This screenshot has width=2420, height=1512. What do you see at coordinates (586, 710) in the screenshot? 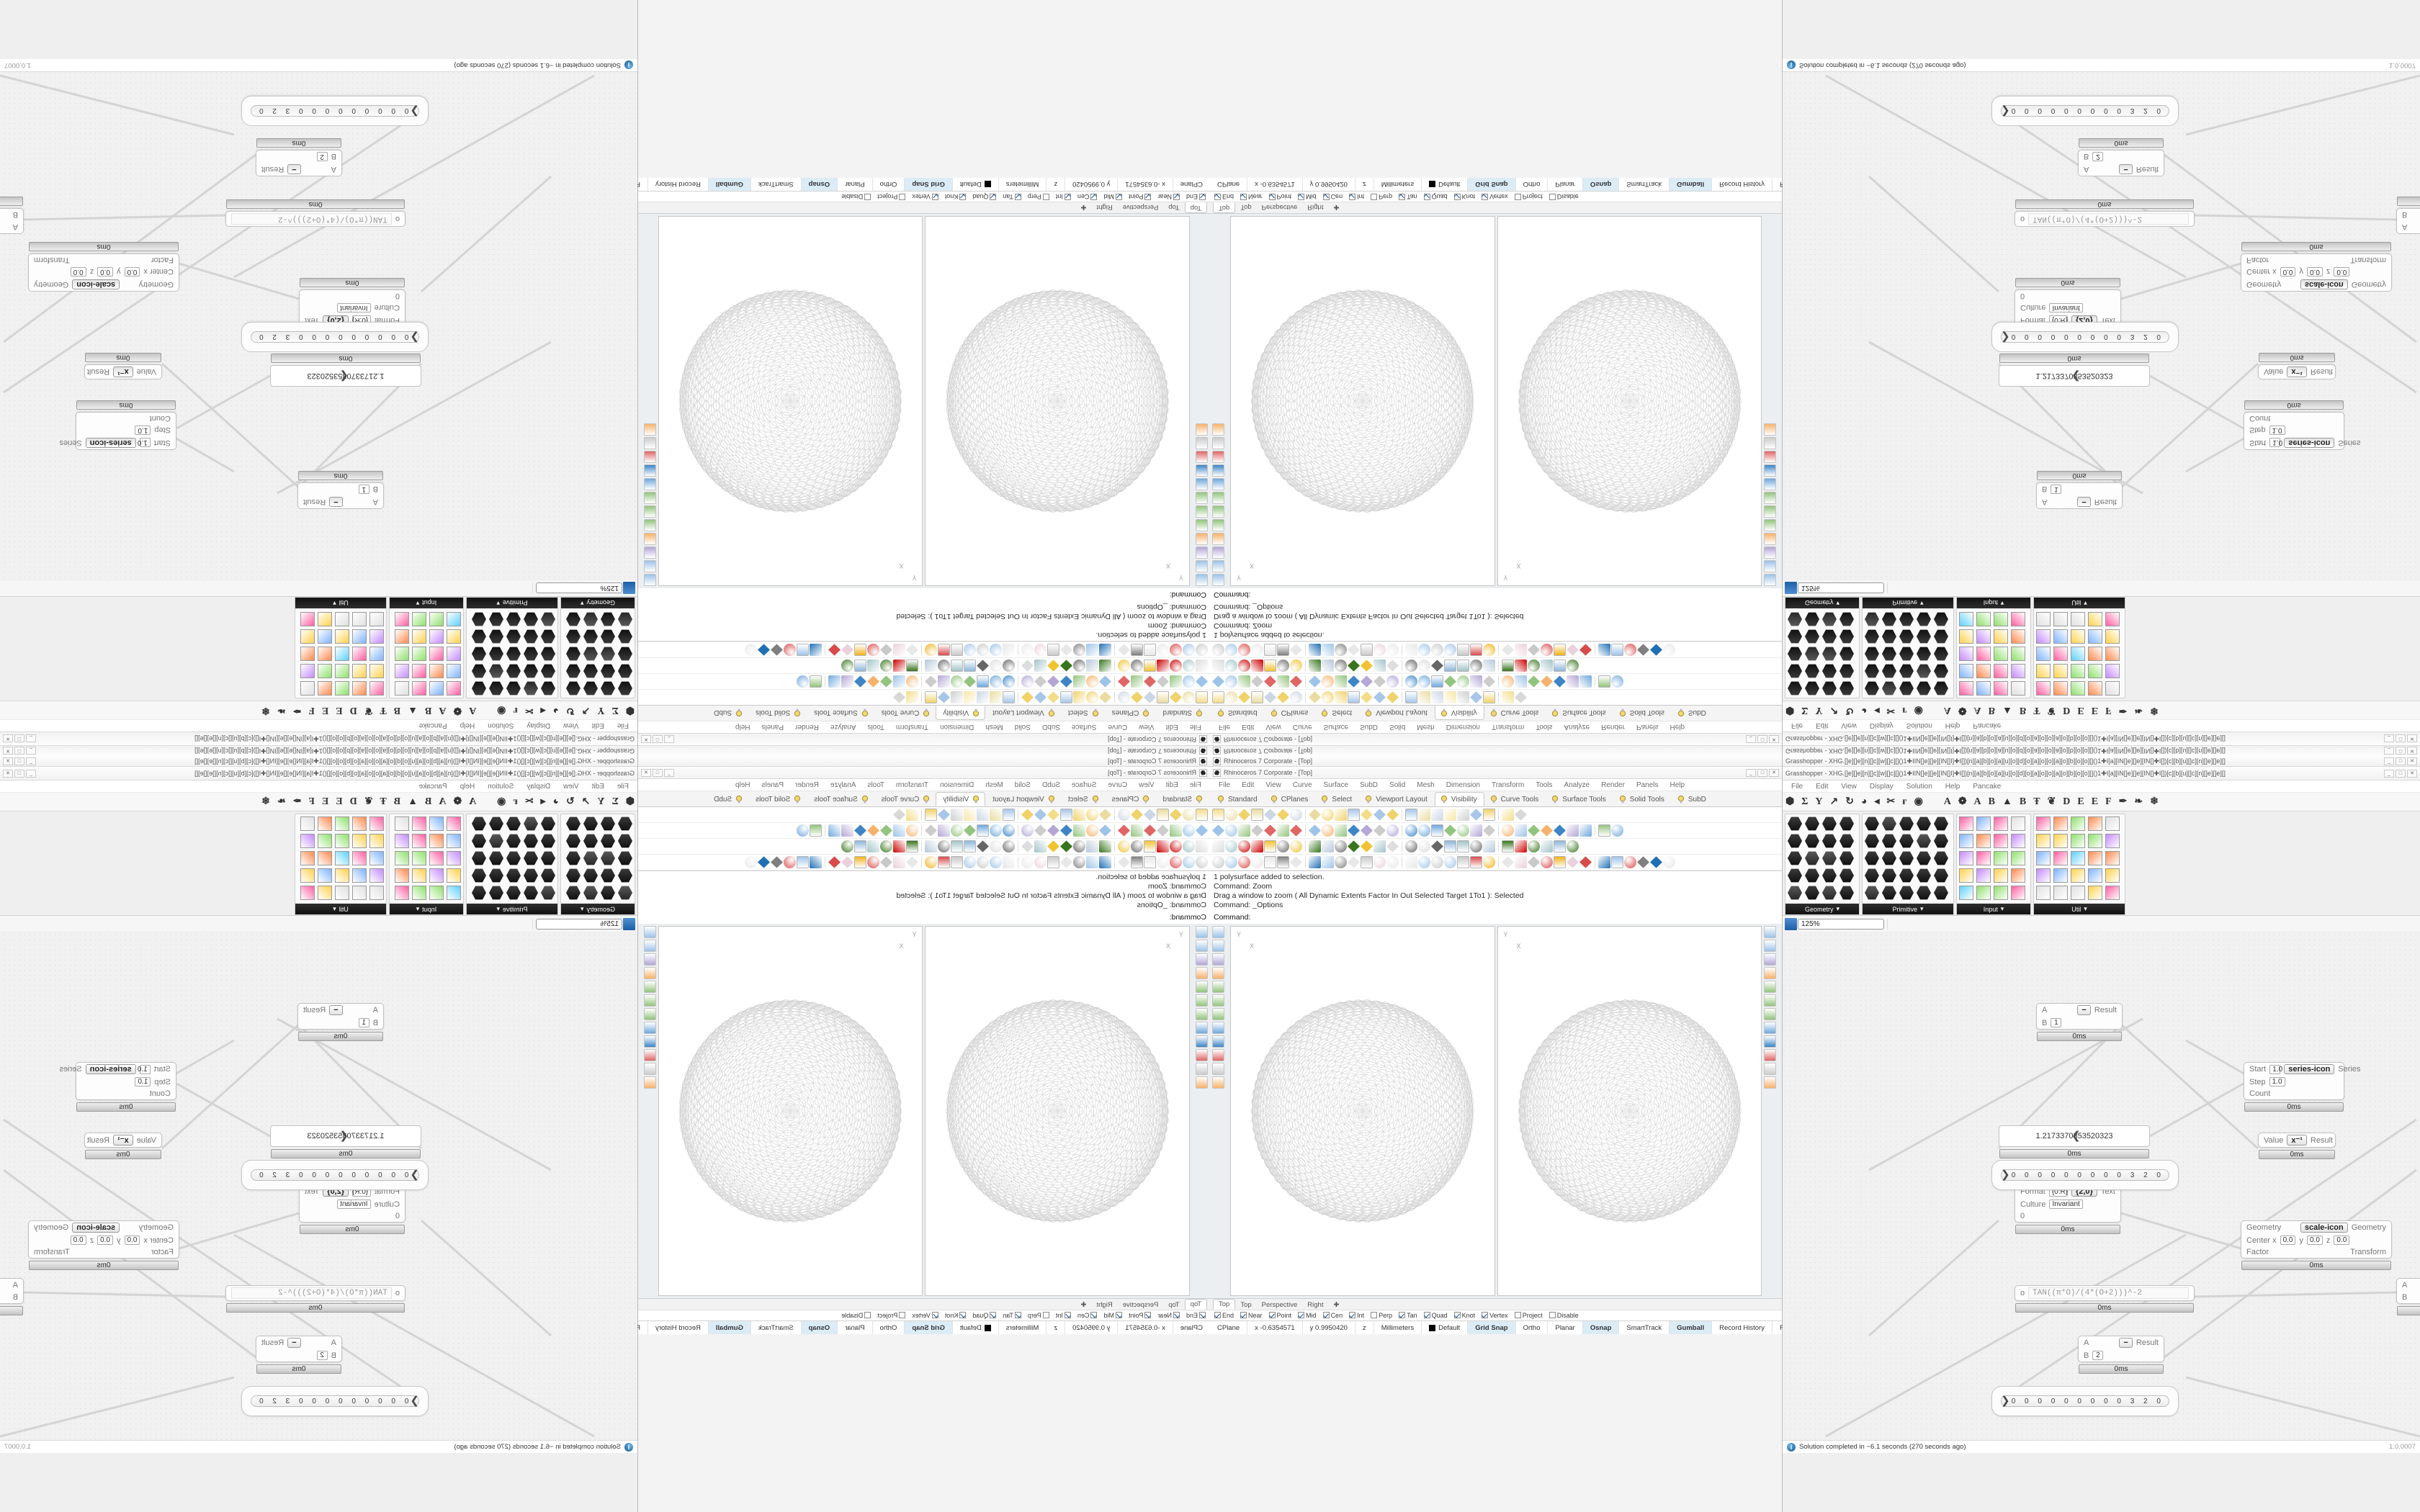
I see `gh-tab-icon-3: ↗` at bounding box center [586, 710].